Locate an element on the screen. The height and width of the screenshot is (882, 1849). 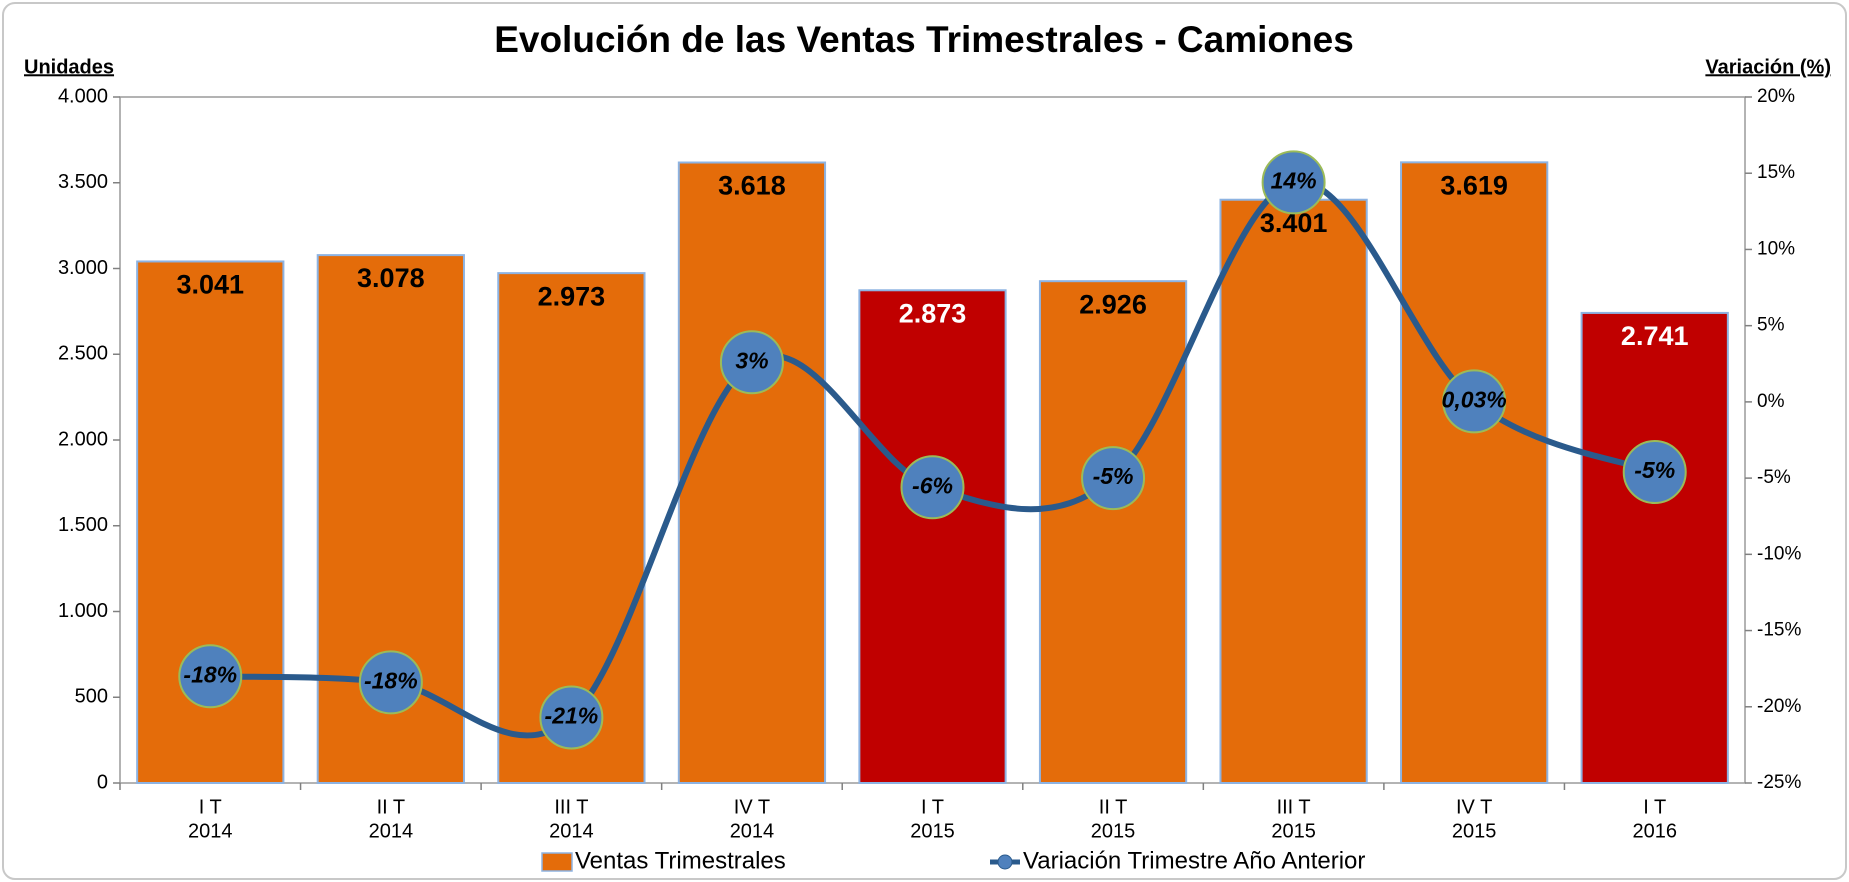
y-axis-label: Unidades is located at coordinates (69, 67).